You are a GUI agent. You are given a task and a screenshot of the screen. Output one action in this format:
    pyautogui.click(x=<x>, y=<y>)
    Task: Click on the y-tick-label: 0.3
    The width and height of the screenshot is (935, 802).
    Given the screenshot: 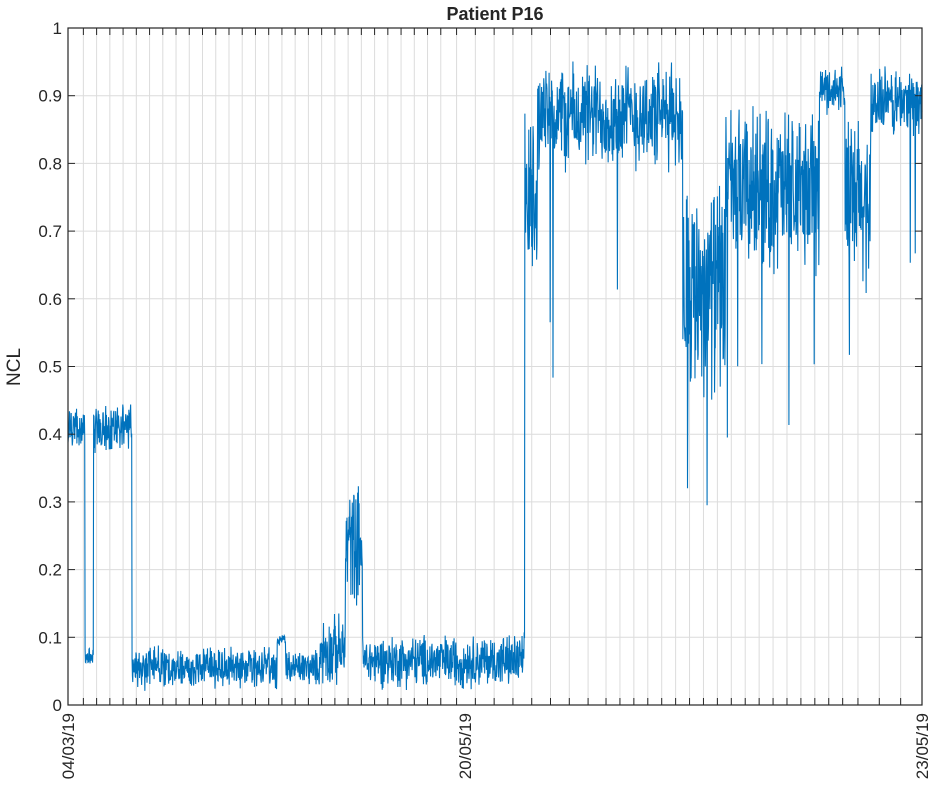 What is the action you would take?
    pyautogui.click(x=50, y=502)
    